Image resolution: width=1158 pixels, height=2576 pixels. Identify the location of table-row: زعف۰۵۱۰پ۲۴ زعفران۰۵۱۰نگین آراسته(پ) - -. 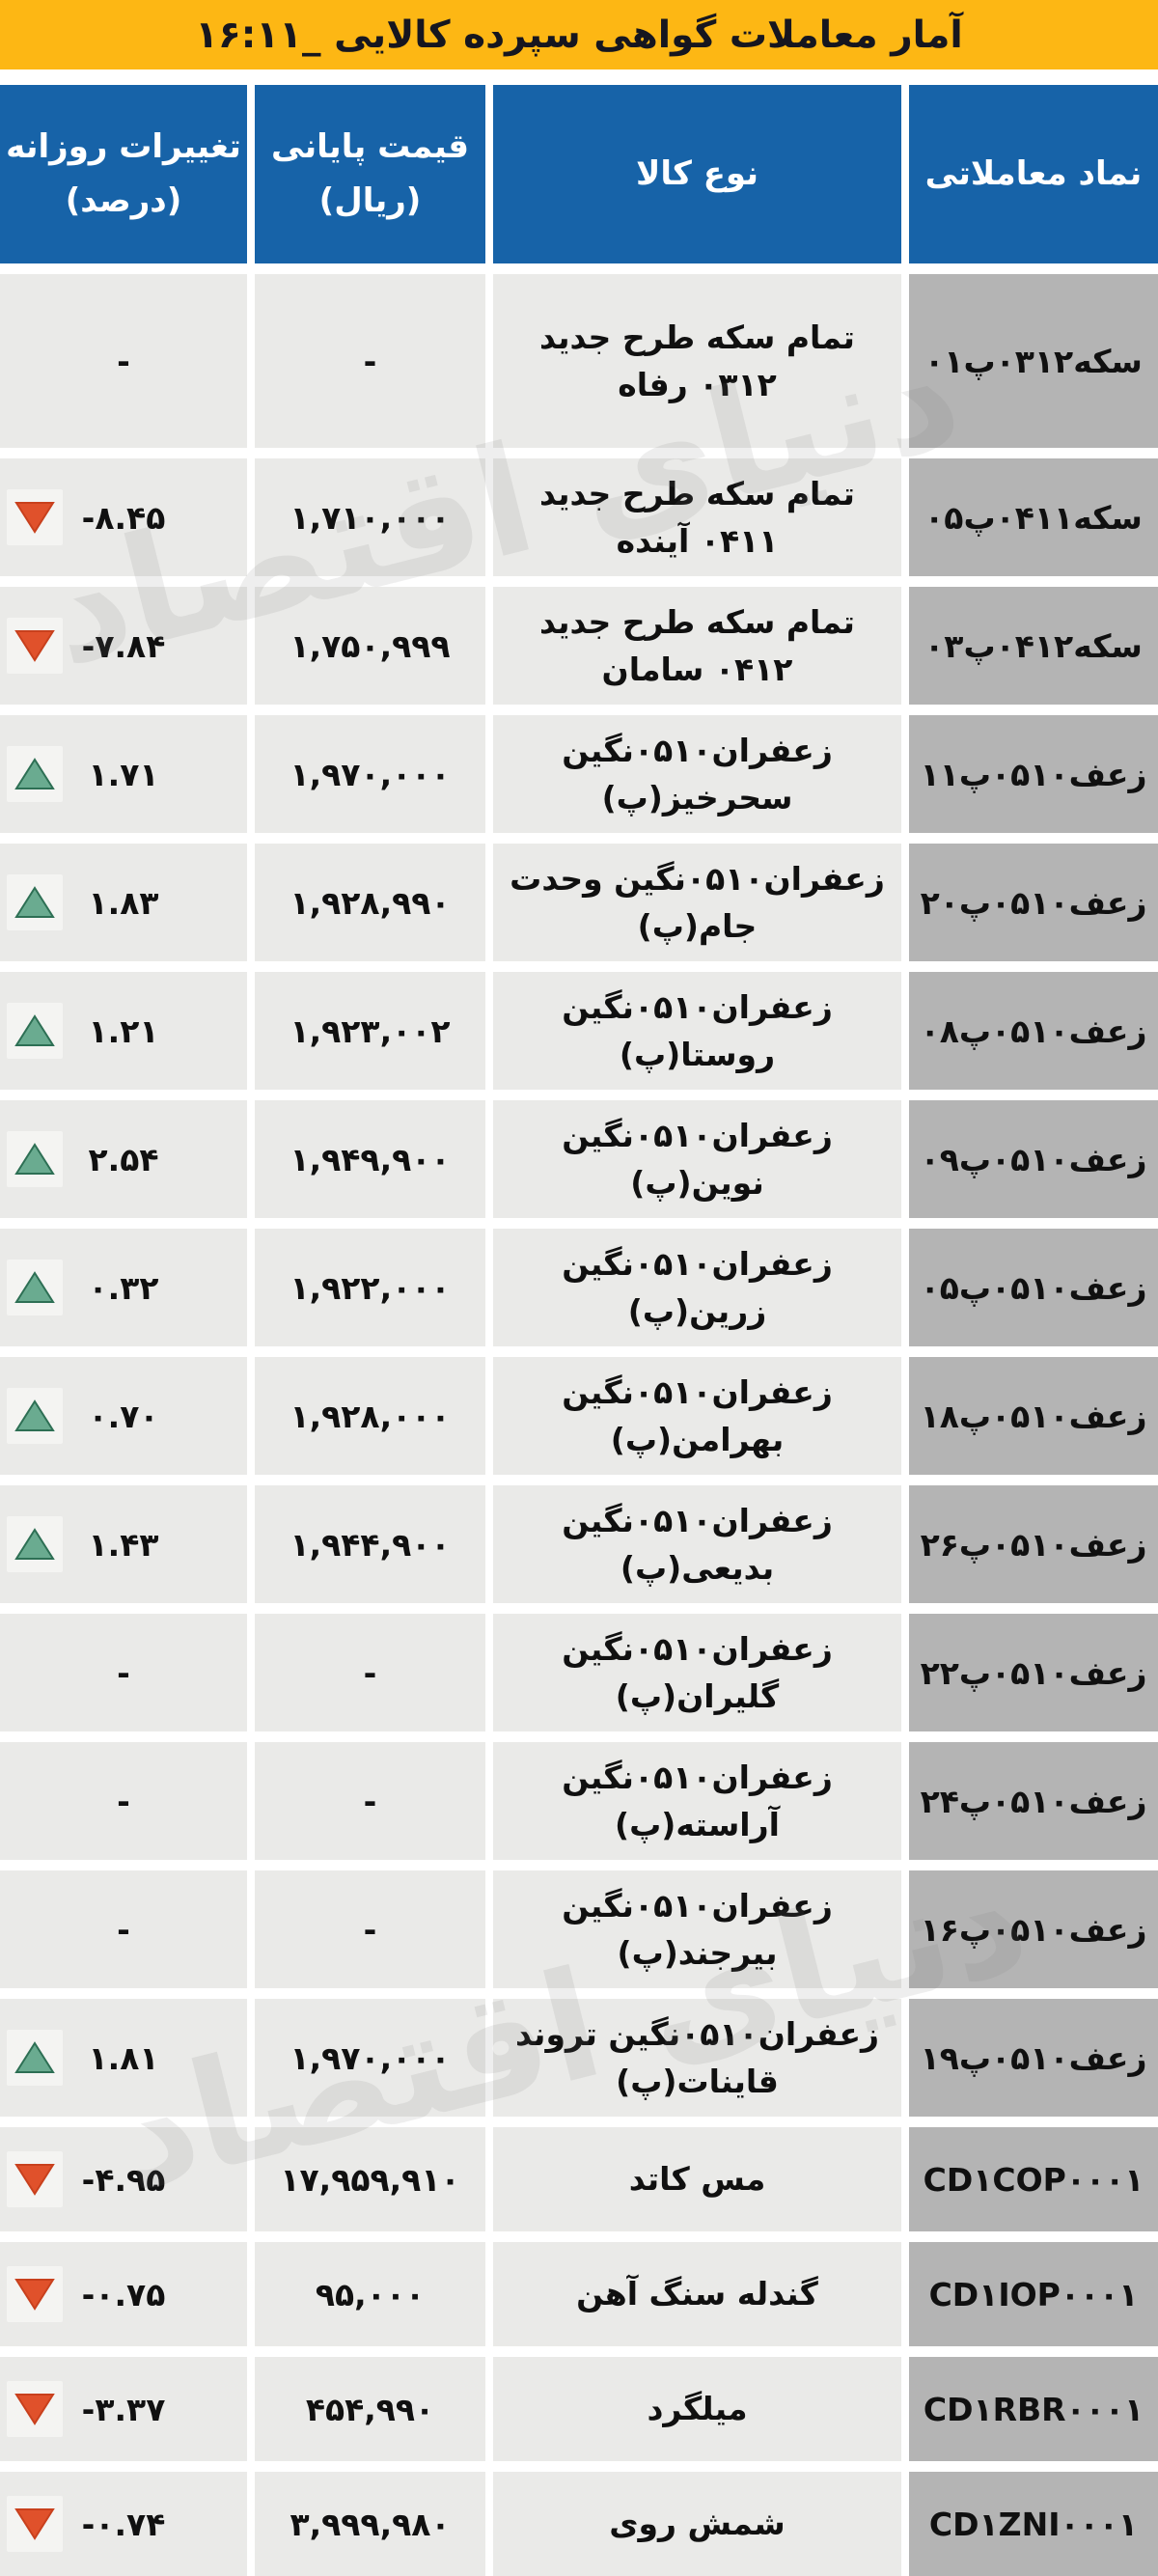
(579, 1801).